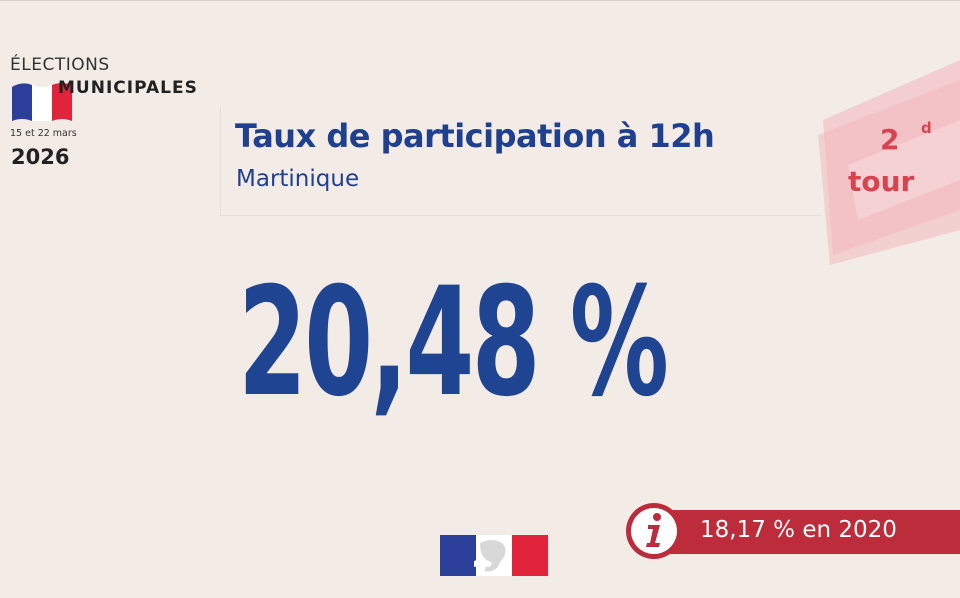 The height and width of the screenshot is (598, 960). What do you see at coordinates (43, 133) in the screenshot?
I see `logo-dates: 15 et 22 mars` at bounding box center [43, 133].